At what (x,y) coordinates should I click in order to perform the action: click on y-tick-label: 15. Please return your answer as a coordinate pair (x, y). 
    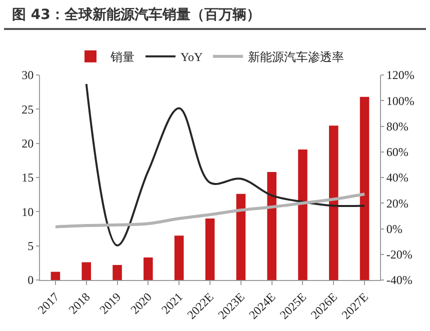
    Looking at the image, I should click on (28, 177).